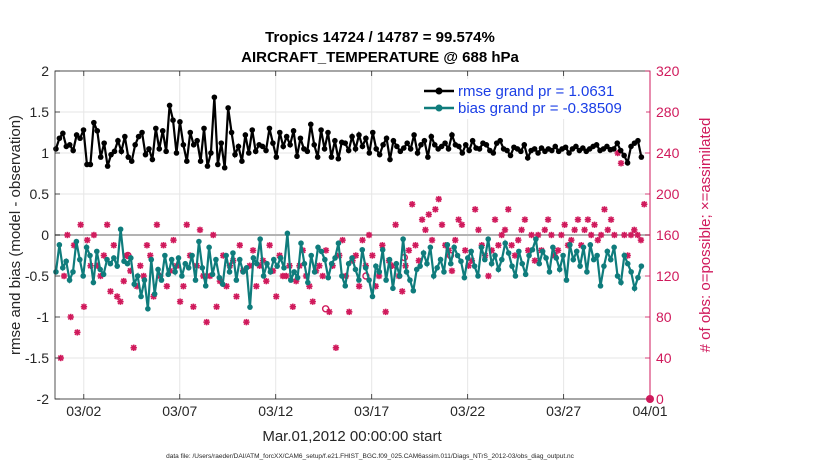 The width and height of the screenshot is (830, 475). I want to click on y2-axis-label: # of obs: o=possible; ×=assimilated, so click(705, 235).